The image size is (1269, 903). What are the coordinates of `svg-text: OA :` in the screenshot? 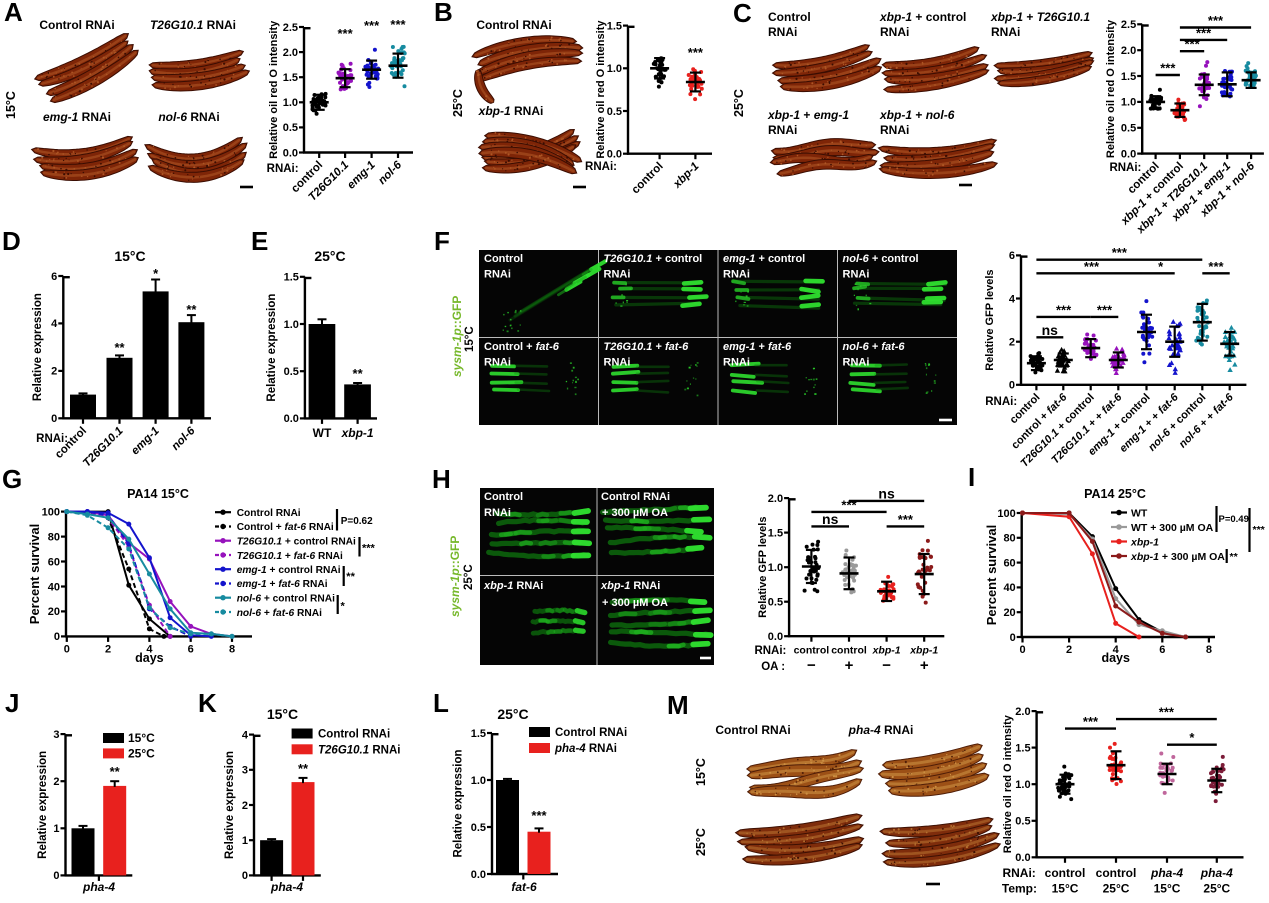 It's located at (773, 667).